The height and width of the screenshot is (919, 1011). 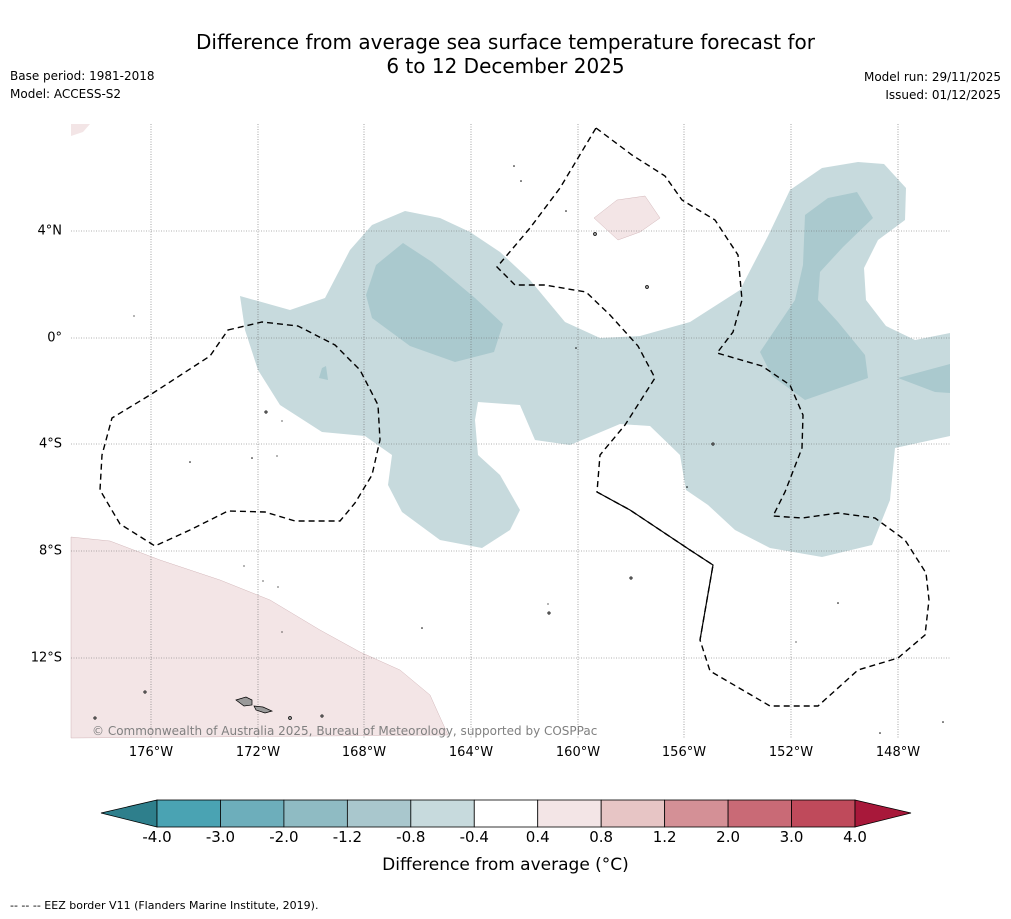 I want to click on island-howland, so click(x=266, y=412).